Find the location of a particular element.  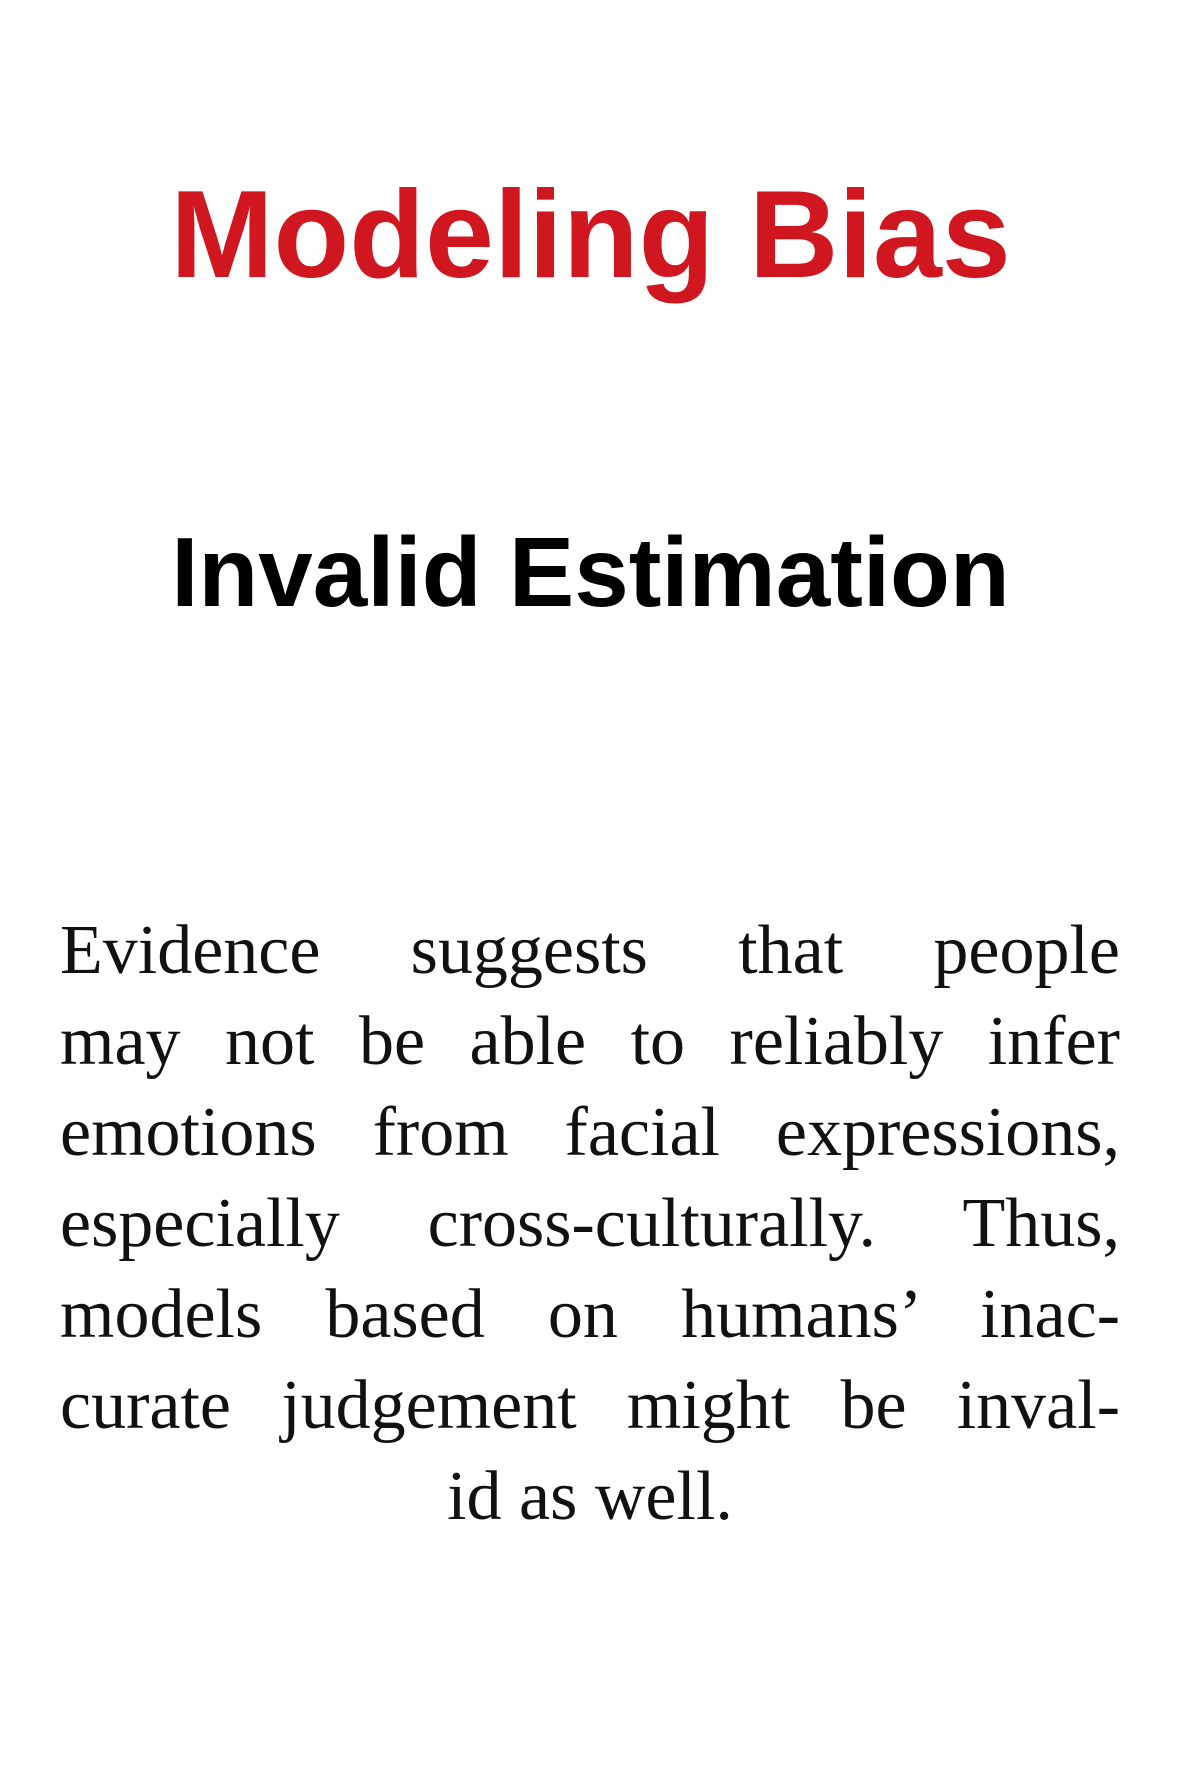

body-line: especially cross-culturally. Thus, is located at coordinates (590, 1223).